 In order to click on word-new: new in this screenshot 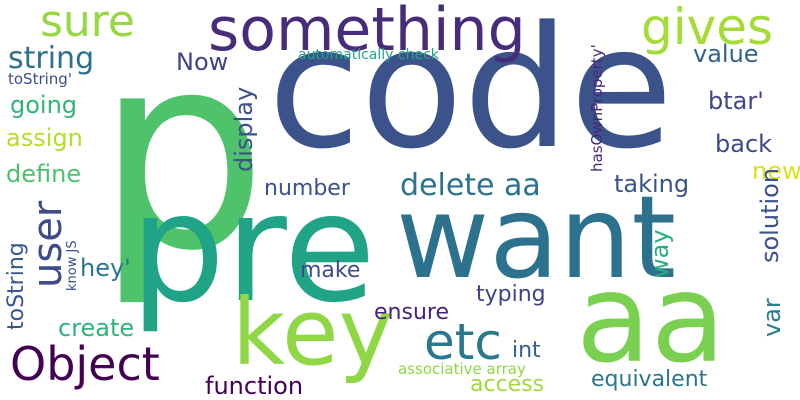, I will do `click(776, 171)`.